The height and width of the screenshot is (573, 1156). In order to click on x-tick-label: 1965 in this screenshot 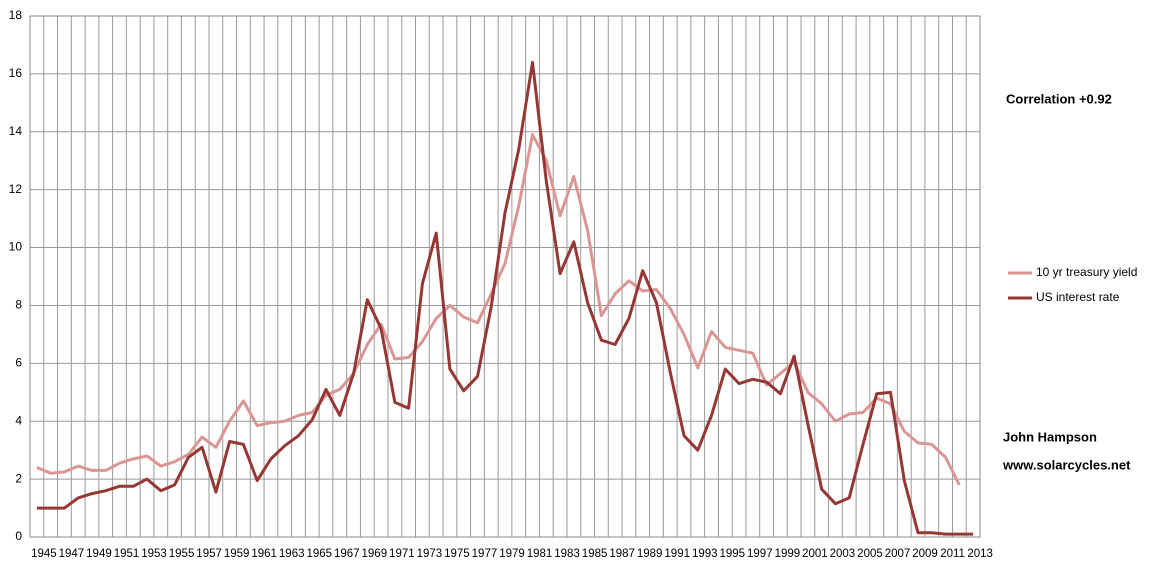, I will do `click(319, 554)`.